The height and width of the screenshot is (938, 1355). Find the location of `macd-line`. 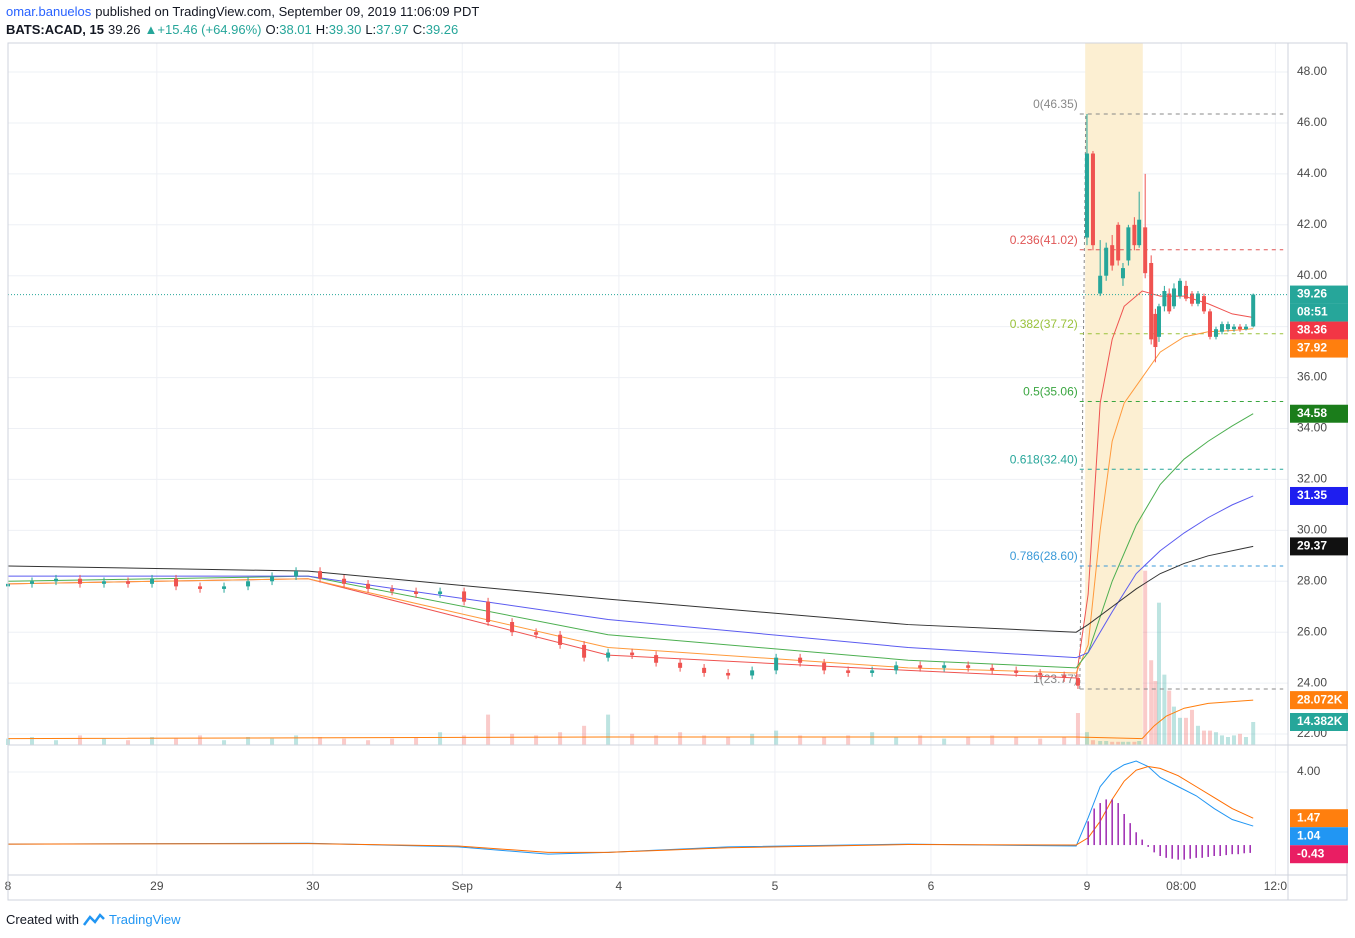

macd-line is located at coordinates (630, 807).